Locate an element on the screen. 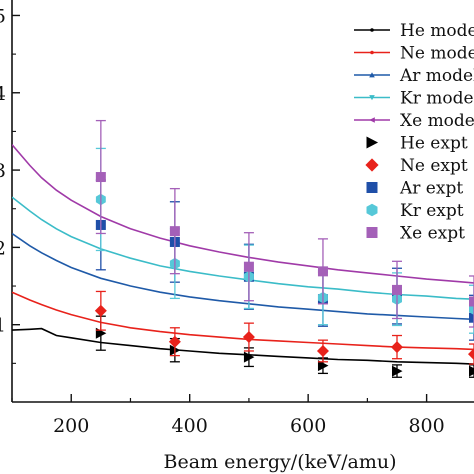 This screenshot has width=474, height=474. y-tick-label: 2 is located at coordinates (3, 248).